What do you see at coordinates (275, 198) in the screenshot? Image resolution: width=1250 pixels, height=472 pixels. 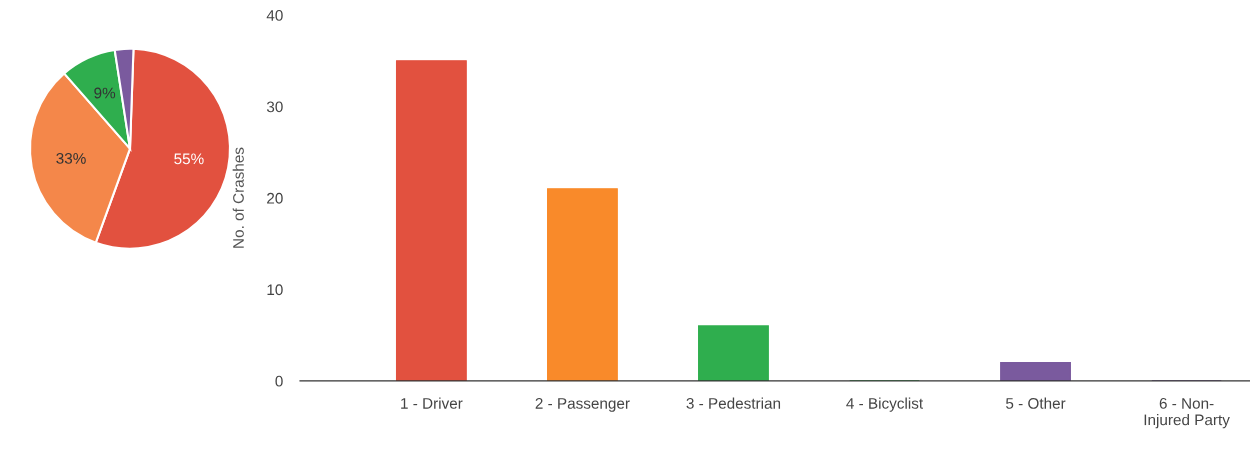 I see `y-tick-label: 20` at bounding box center [275, 198].